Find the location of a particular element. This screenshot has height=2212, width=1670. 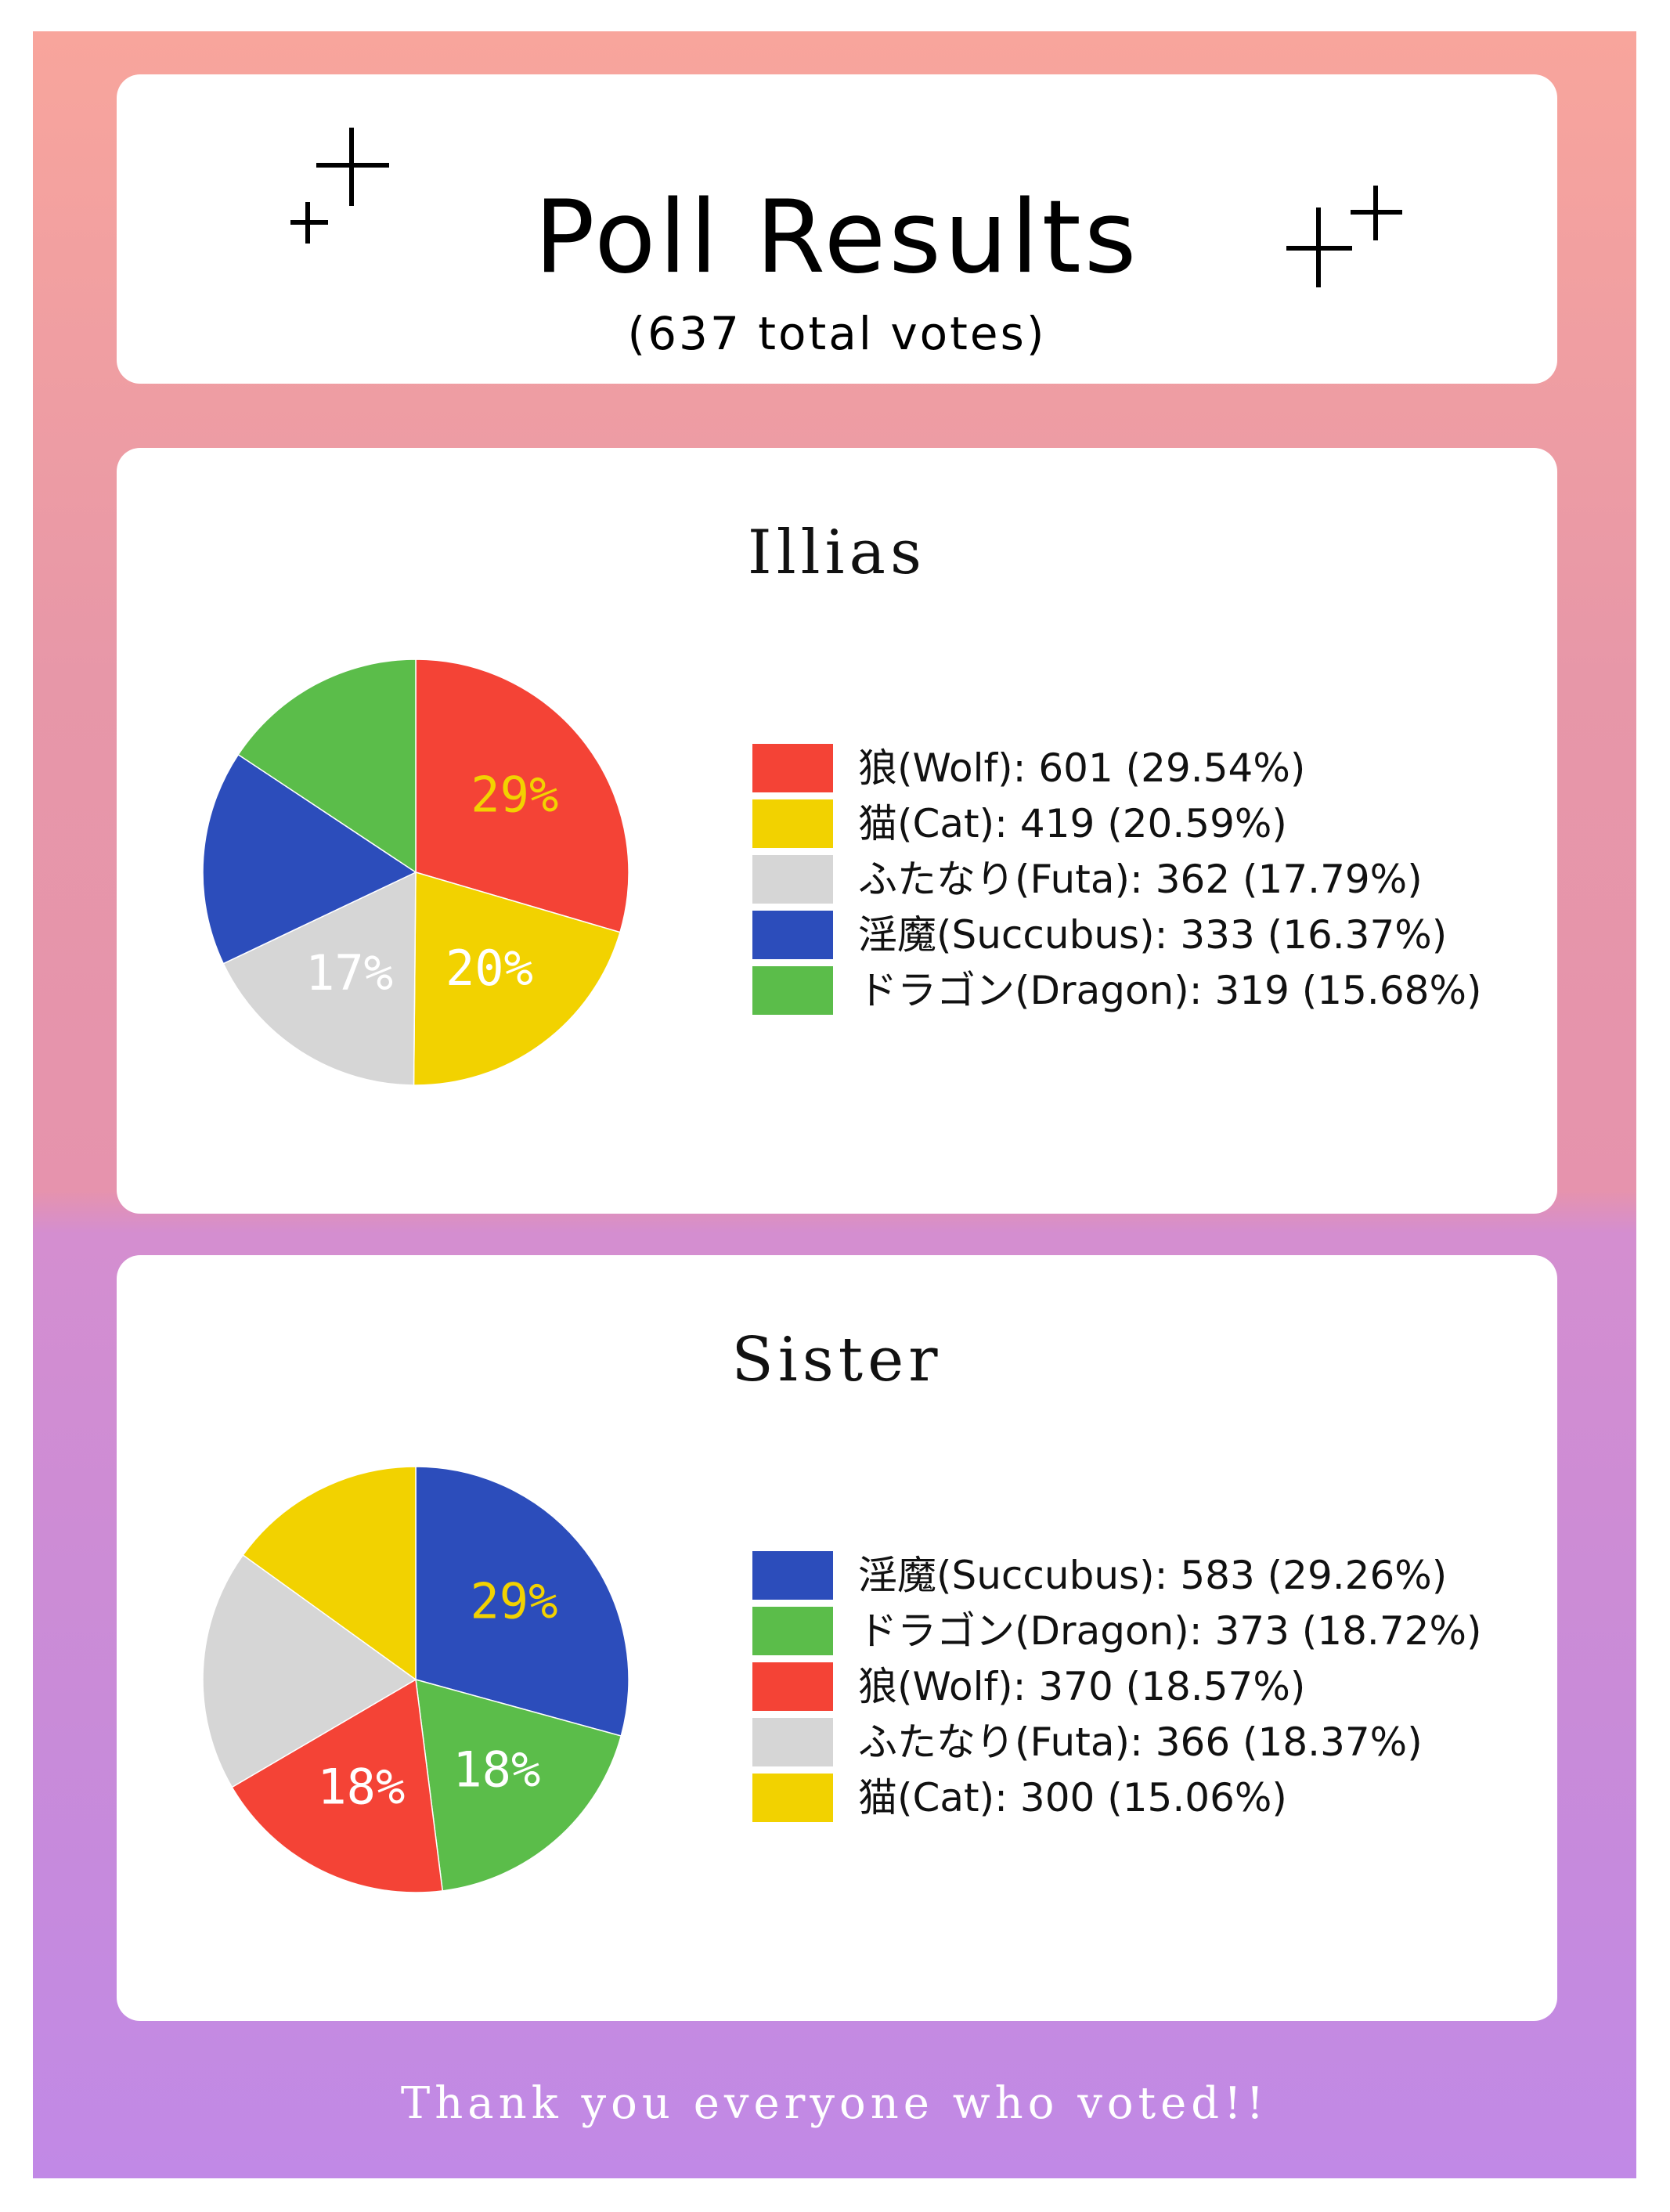

legend-label: 狼(Wolf): 601 (29.54%) is located at coordinates (1082, 768).